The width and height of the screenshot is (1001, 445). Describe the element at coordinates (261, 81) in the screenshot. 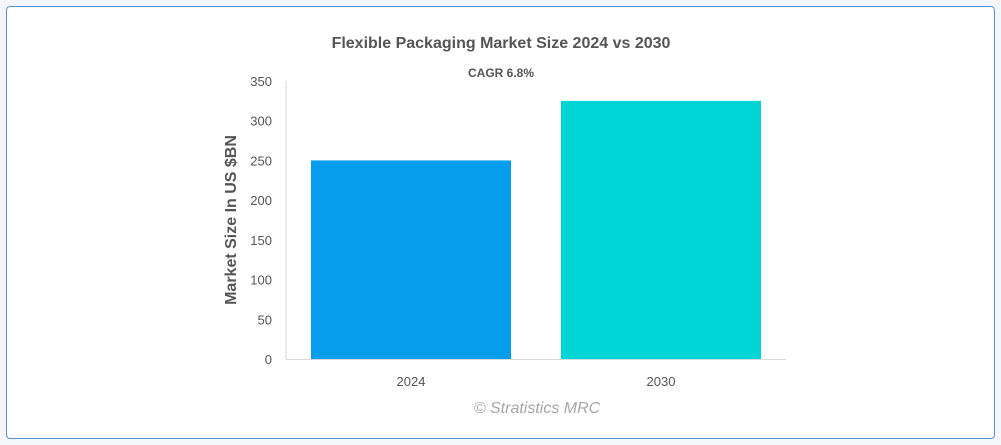

I see `y-tick-label: 350` at that location.